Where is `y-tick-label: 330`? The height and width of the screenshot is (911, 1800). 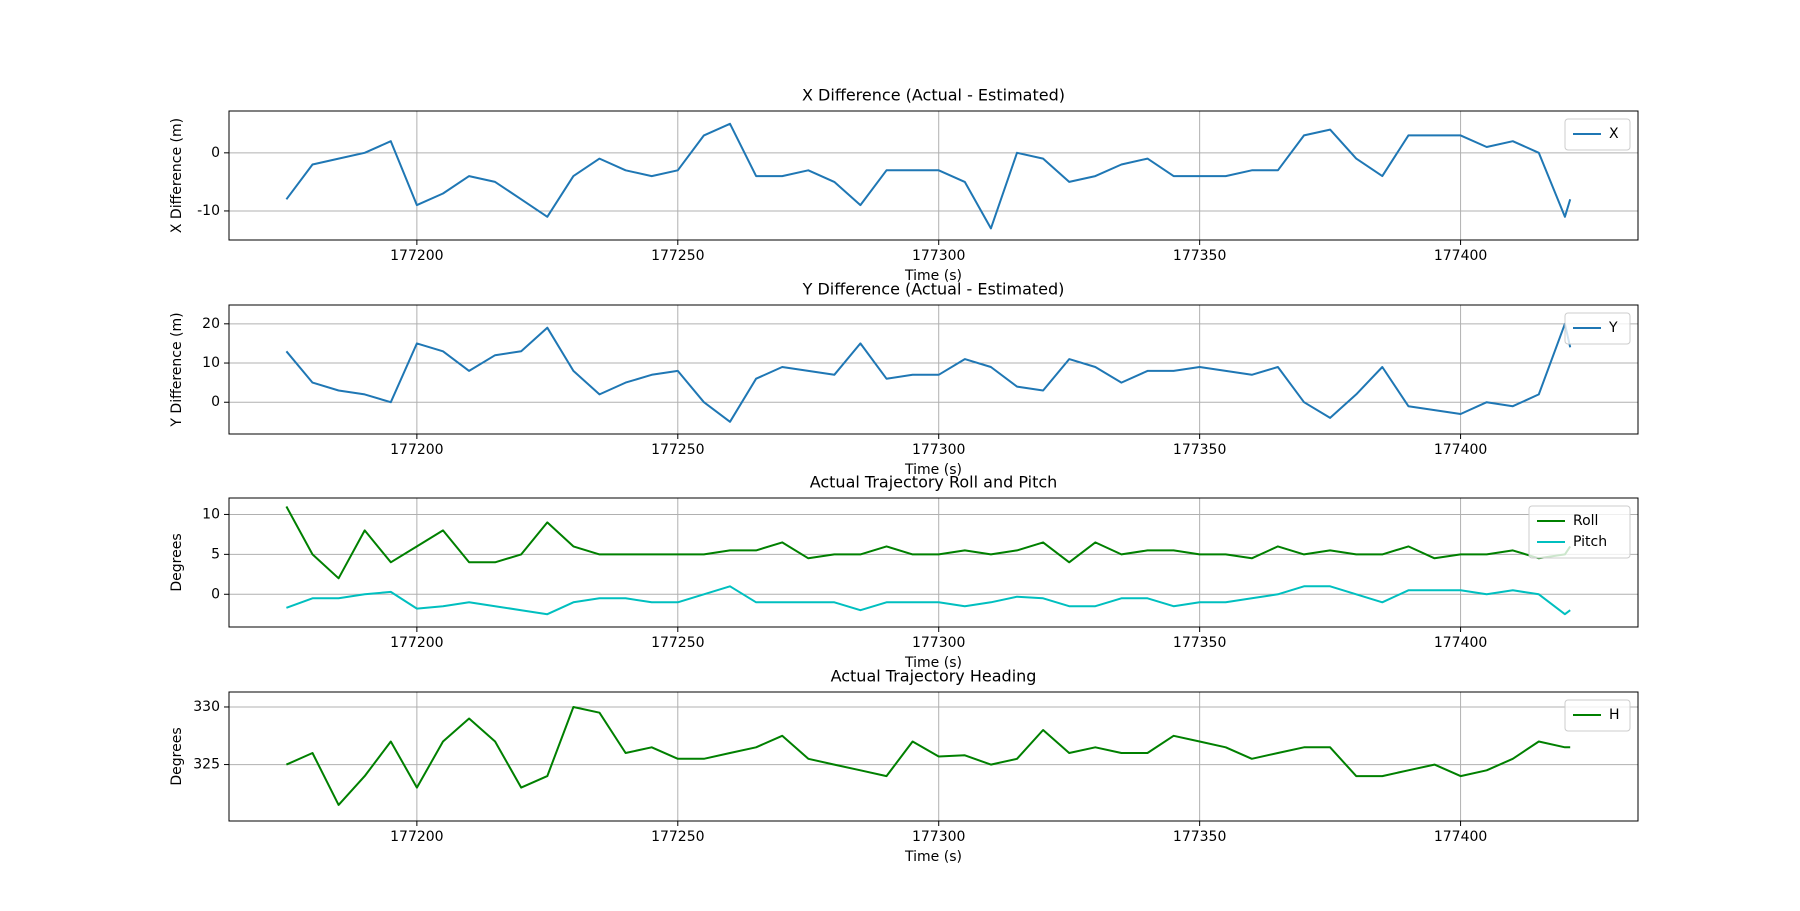
y-tick-label: 330 is located at coordinates (206, 707).